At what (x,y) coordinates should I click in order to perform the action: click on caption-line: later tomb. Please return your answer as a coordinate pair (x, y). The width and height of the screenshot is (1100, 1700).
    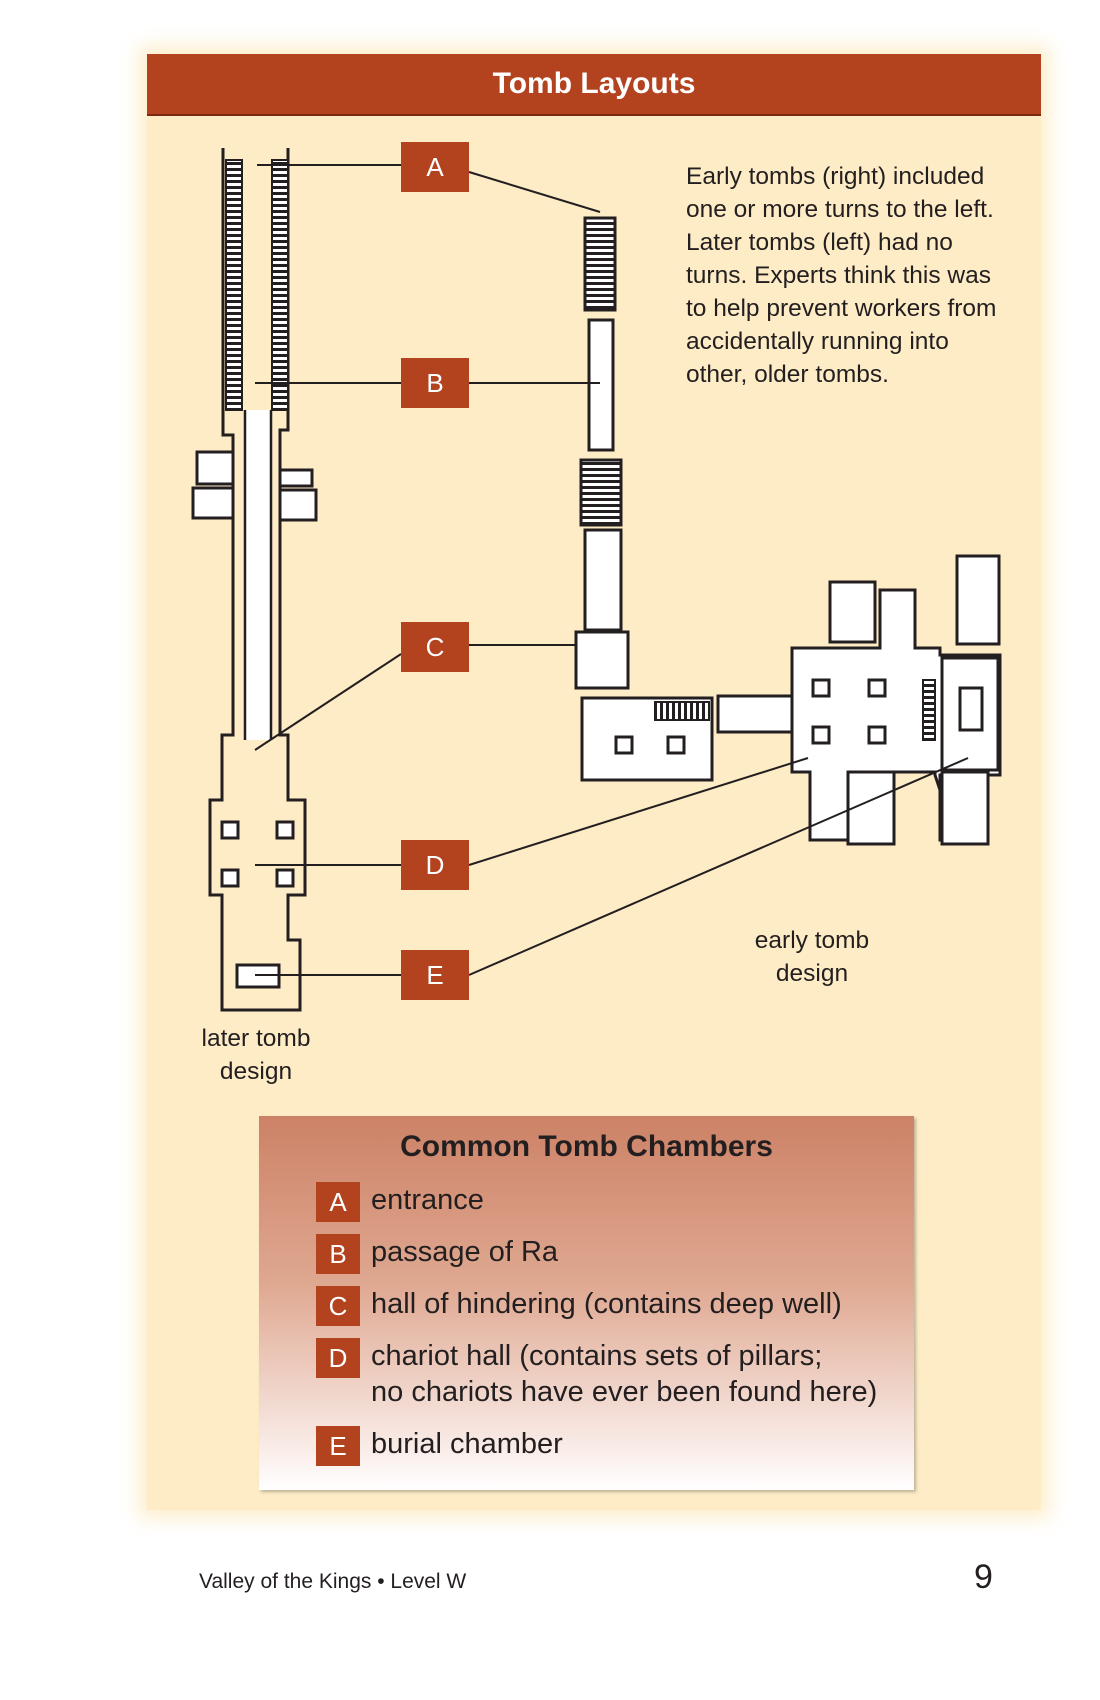
    Looking at the image, I should click on (256, 1038).